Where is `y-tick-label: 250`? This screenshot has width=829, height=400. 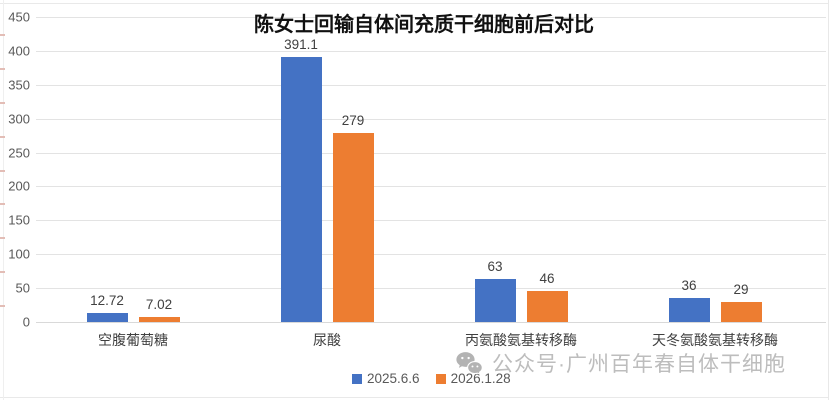
y-tick-label: 250 is located at coordinates (19, 153).